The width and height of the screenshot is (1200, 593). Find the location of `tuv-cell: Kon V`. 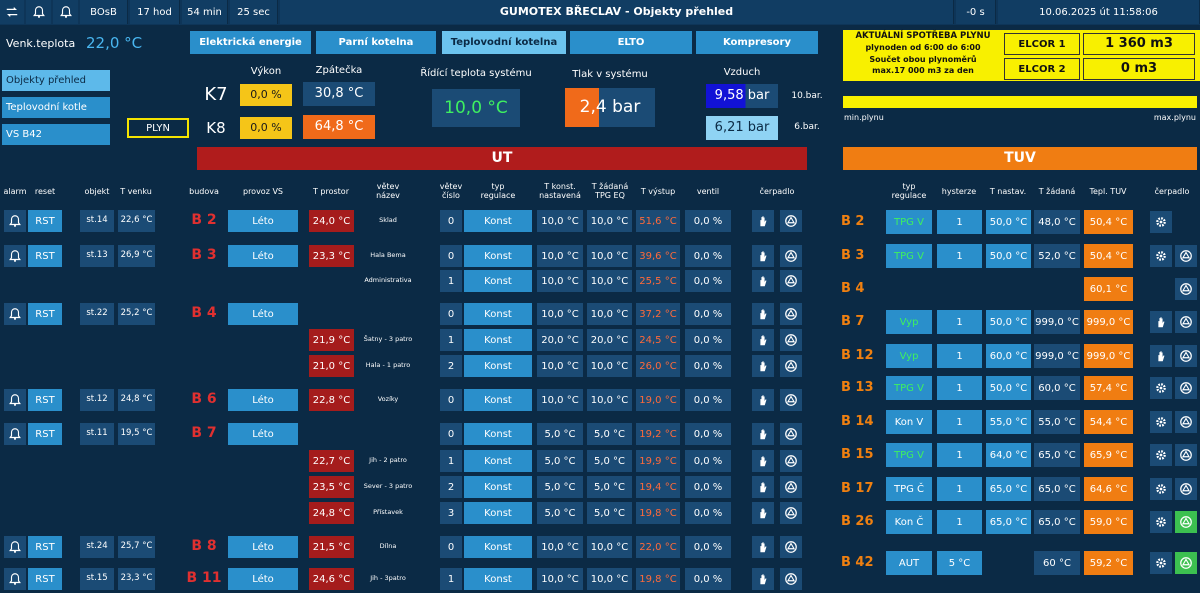

tuv-cell: Kon V is located at coordinates (909, 422).